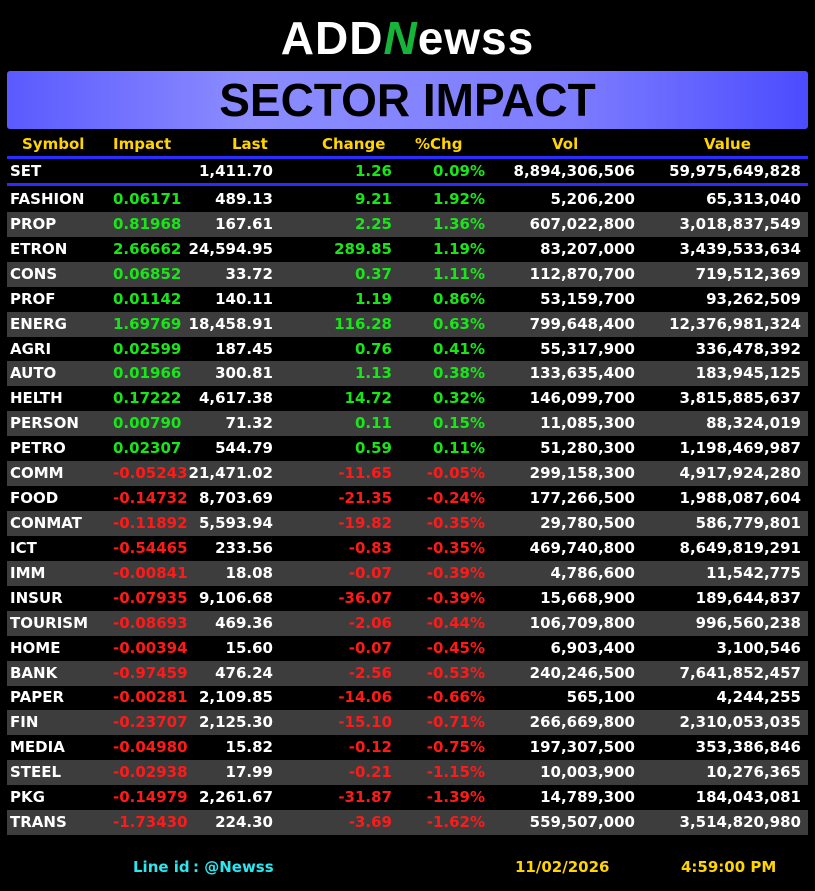 This screenshot has height=891, width=815. What do you see at coordinates (753, 772) in the screenshot?
I see `cell-value: 10,276,365` at bounding box center [753, 772].